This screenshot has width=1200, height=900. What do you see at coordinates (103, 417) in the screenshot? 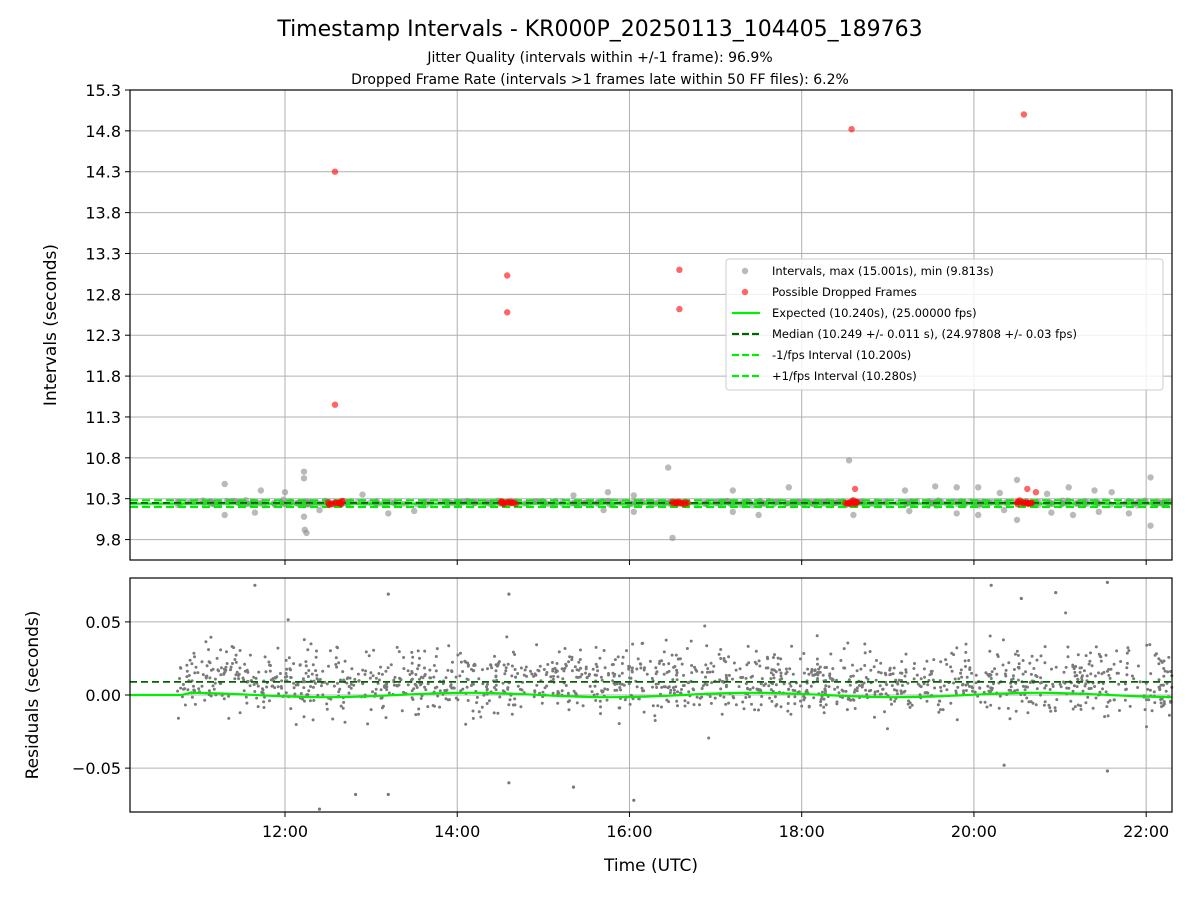
I see `y-tick-label: 11.3` at bounding box center [103, 417].